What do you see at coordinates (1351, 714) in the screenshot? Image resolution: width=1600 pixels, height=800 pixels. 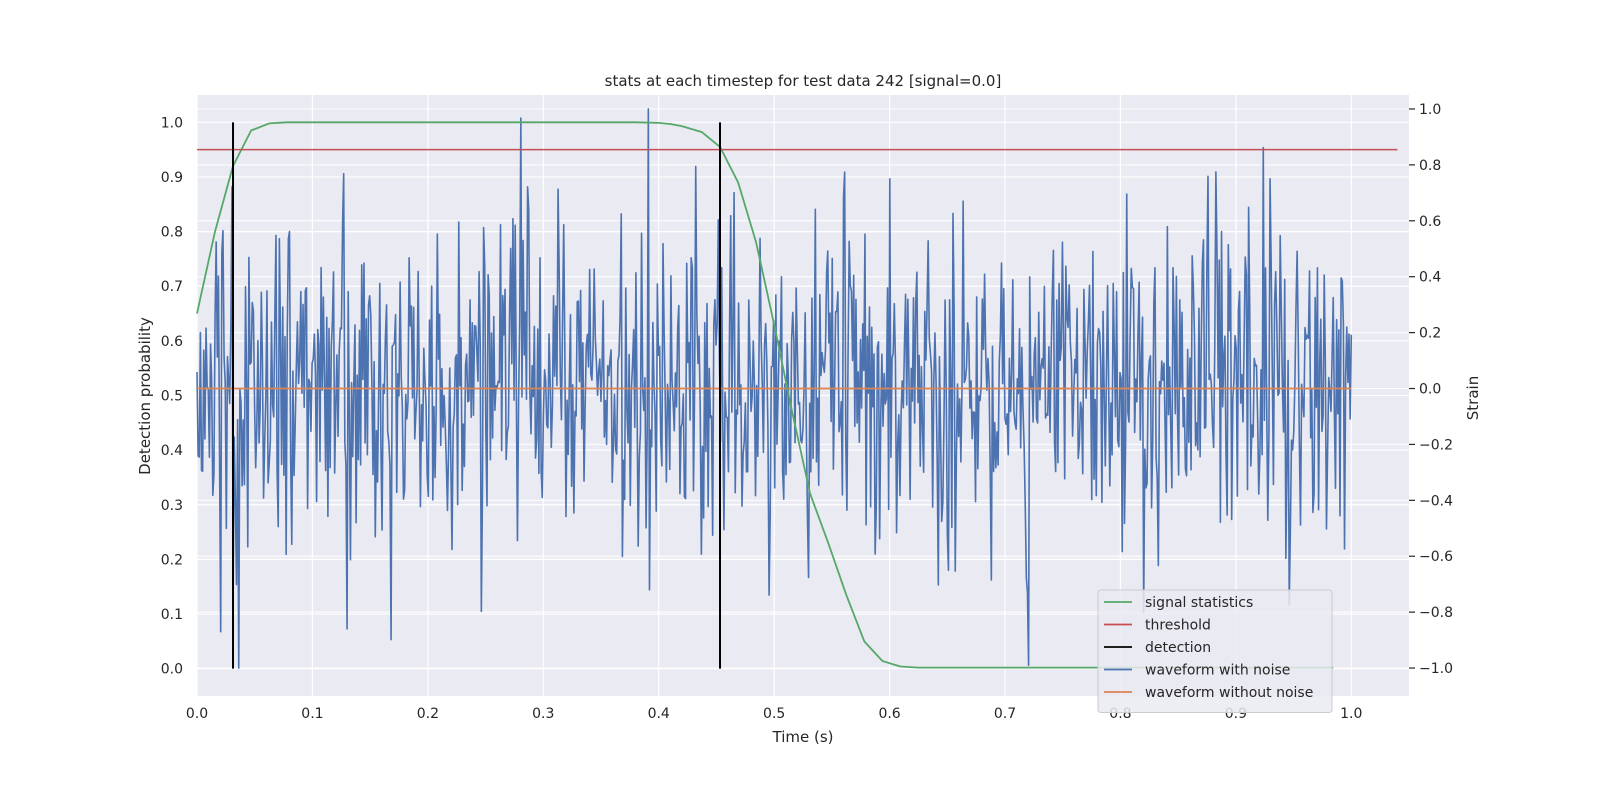 I see `x-tick-label: 1.0` at bounding box center [1351, 714].